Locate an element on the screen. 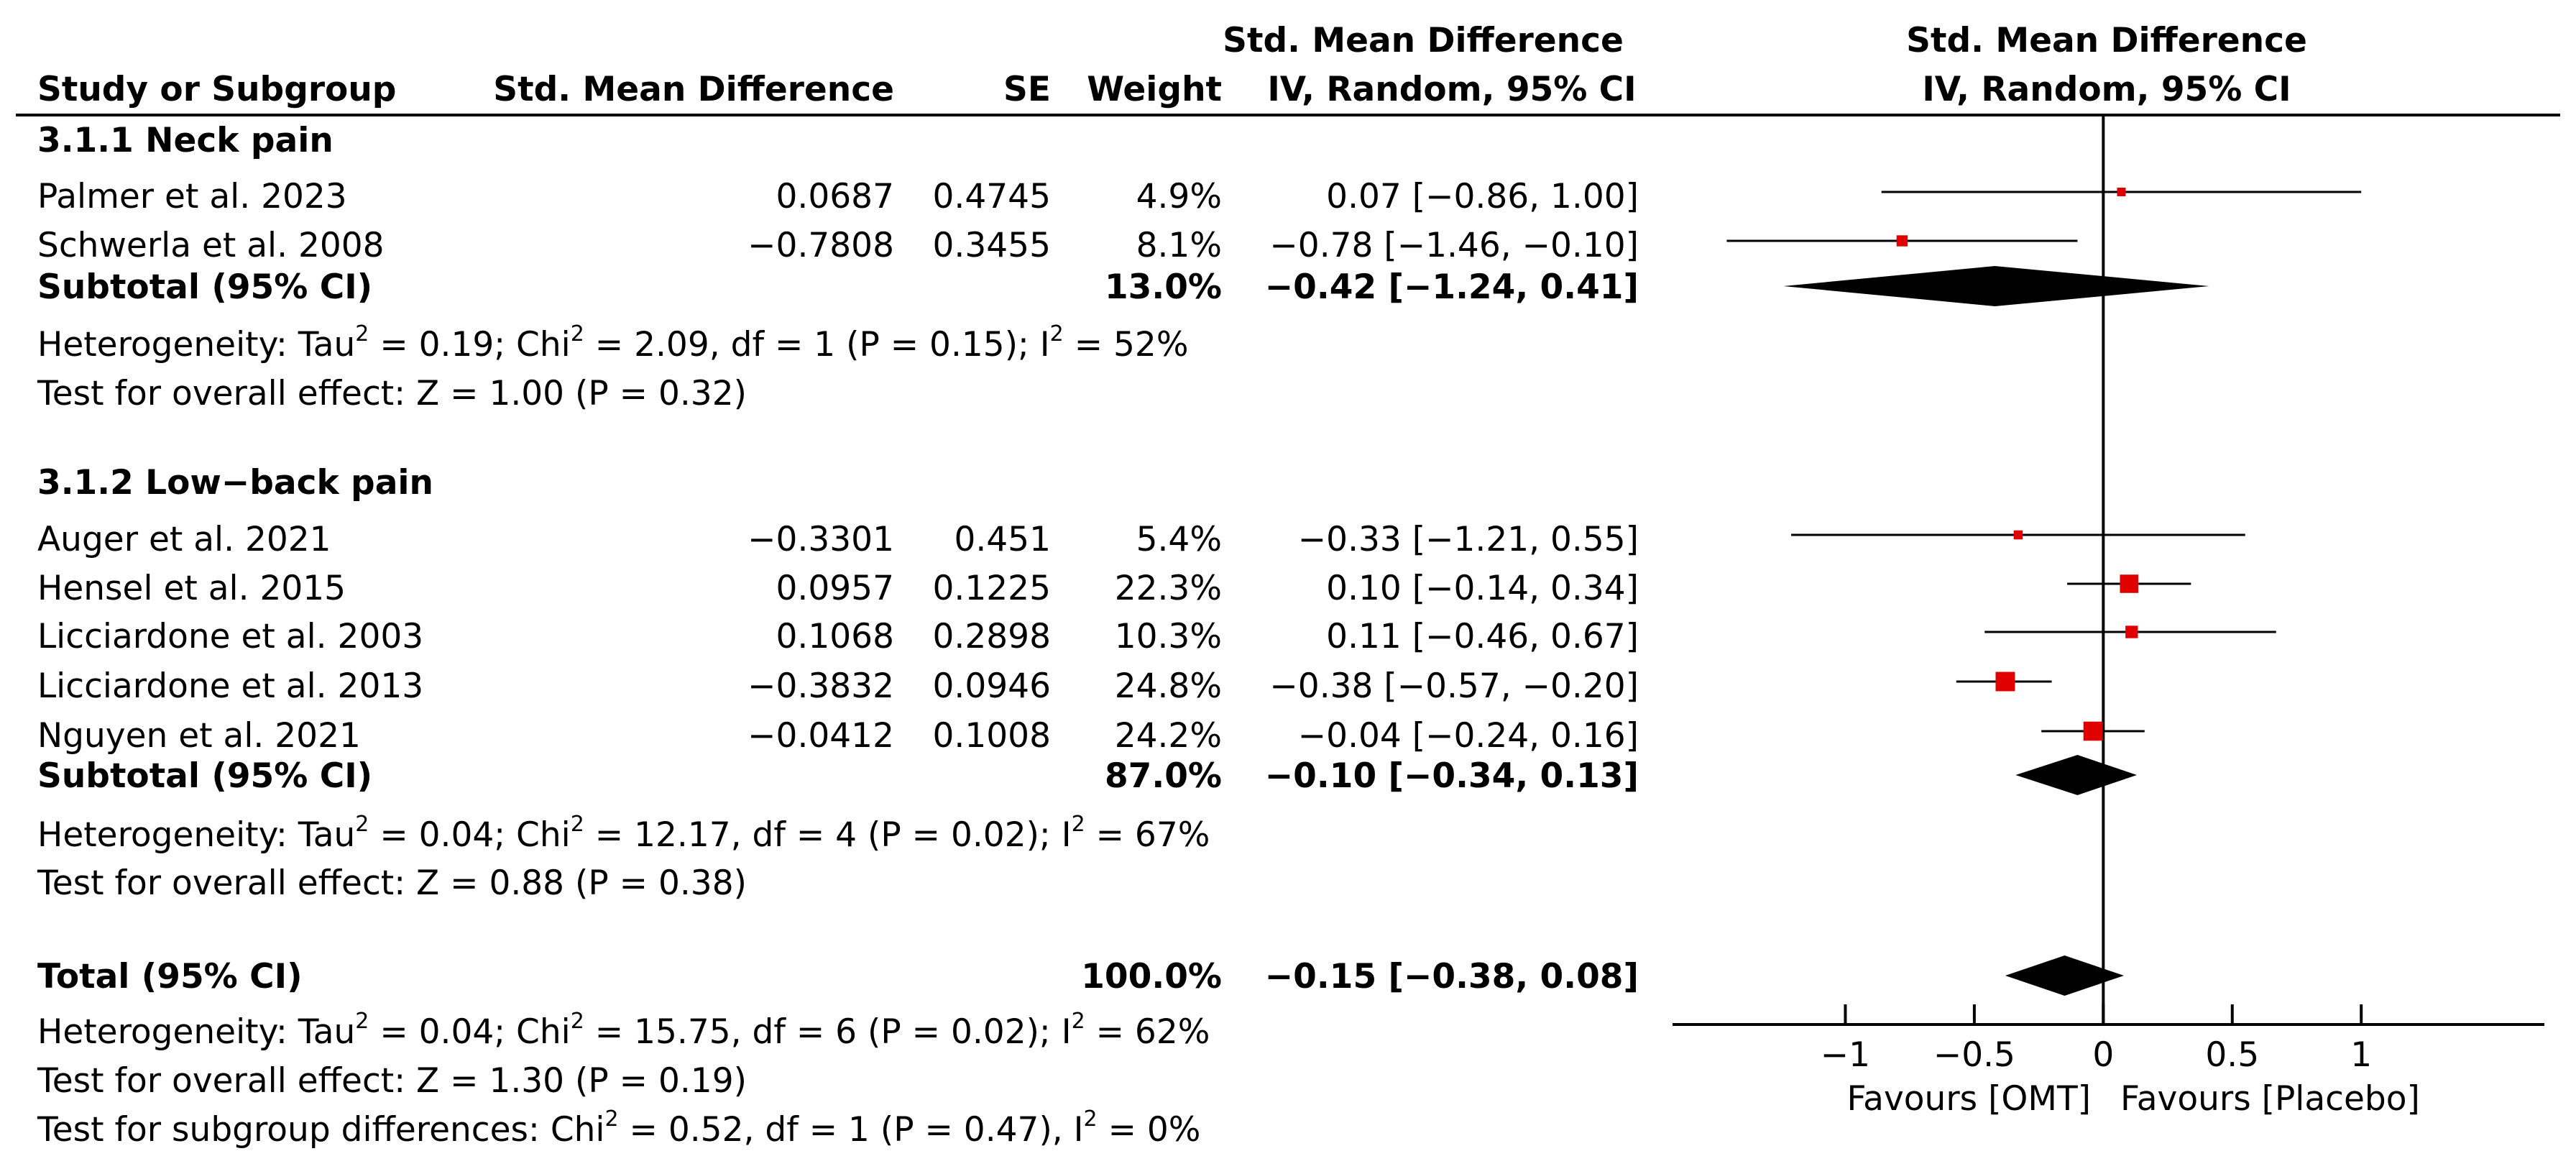 The height and width of the screenshot is (1169, 2576). study-ci: −0.78 [−1.46, −0.10] is located at coordinates (1454, 245).